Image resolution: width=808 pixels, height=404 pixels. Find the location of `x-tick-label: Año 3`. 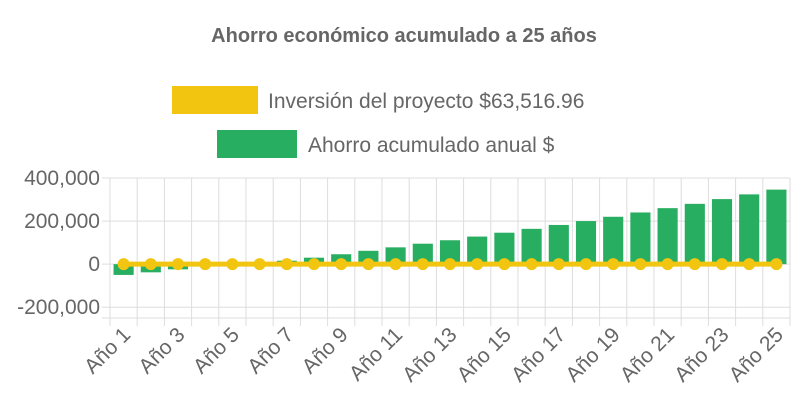

x-tick-label: Año 3 is located at coordinates (161, 350).